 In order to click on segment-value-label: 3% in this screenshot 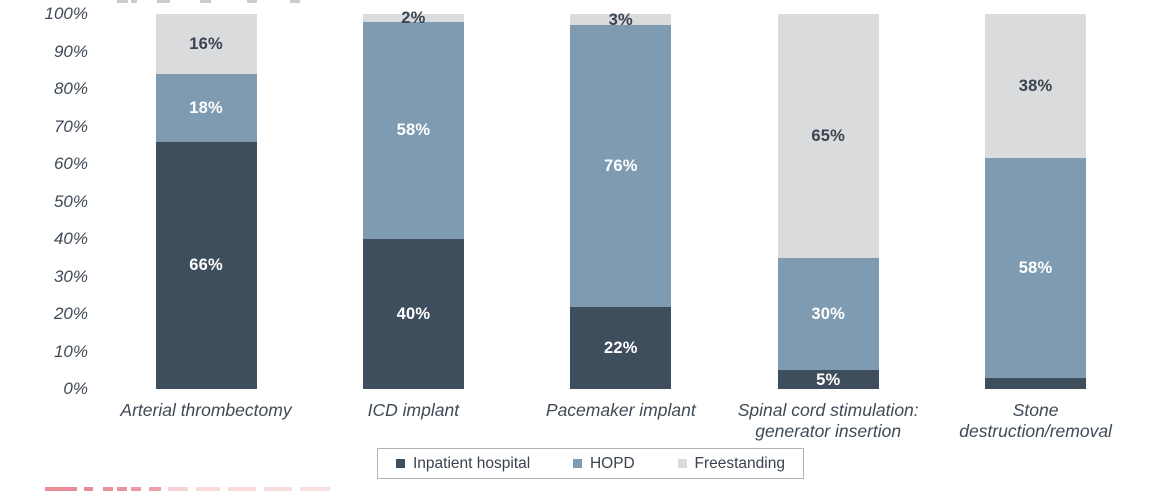, I will do `click(620, 19)`.